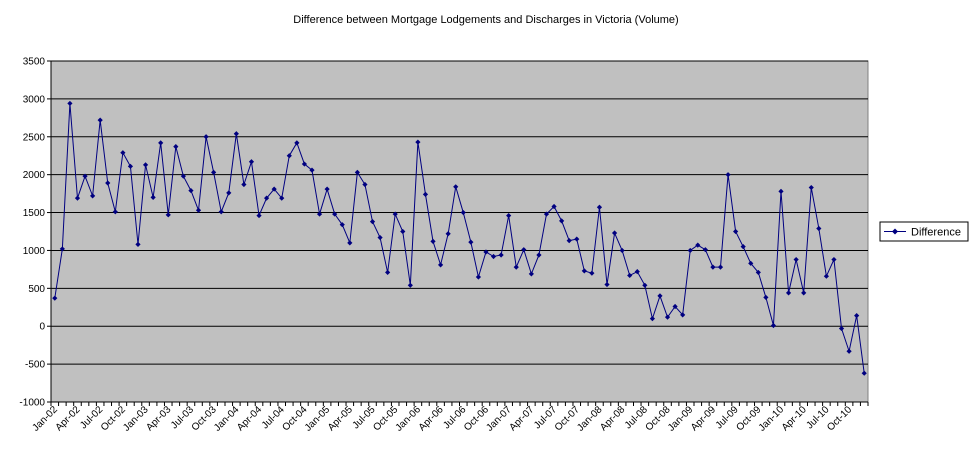  What do you see at coordinates (681, 419) in the screenshot?
I see `x-tick-label: Jan-09` at bounding box center [681, 419].